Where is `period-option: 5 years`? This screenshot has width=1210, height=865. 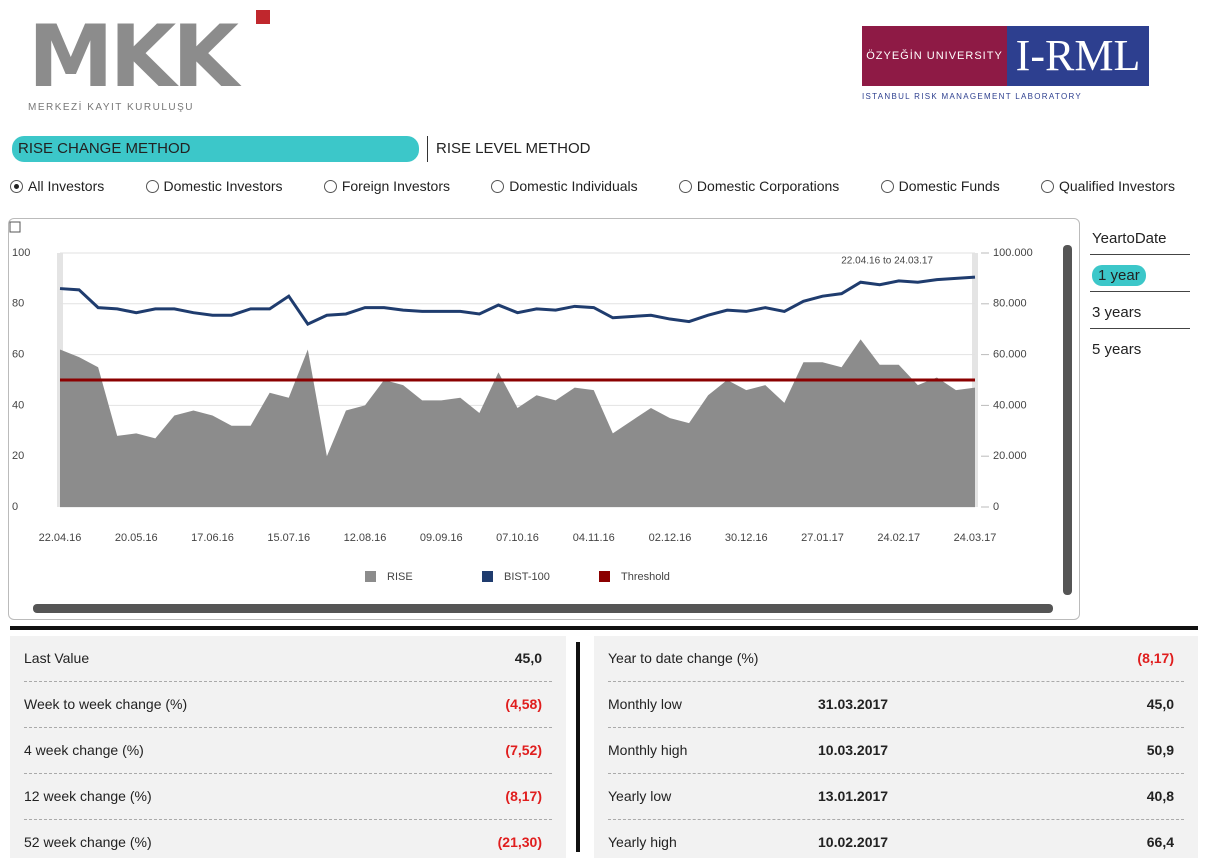 period-option: 5 years is located at coordinates (1140, 350).